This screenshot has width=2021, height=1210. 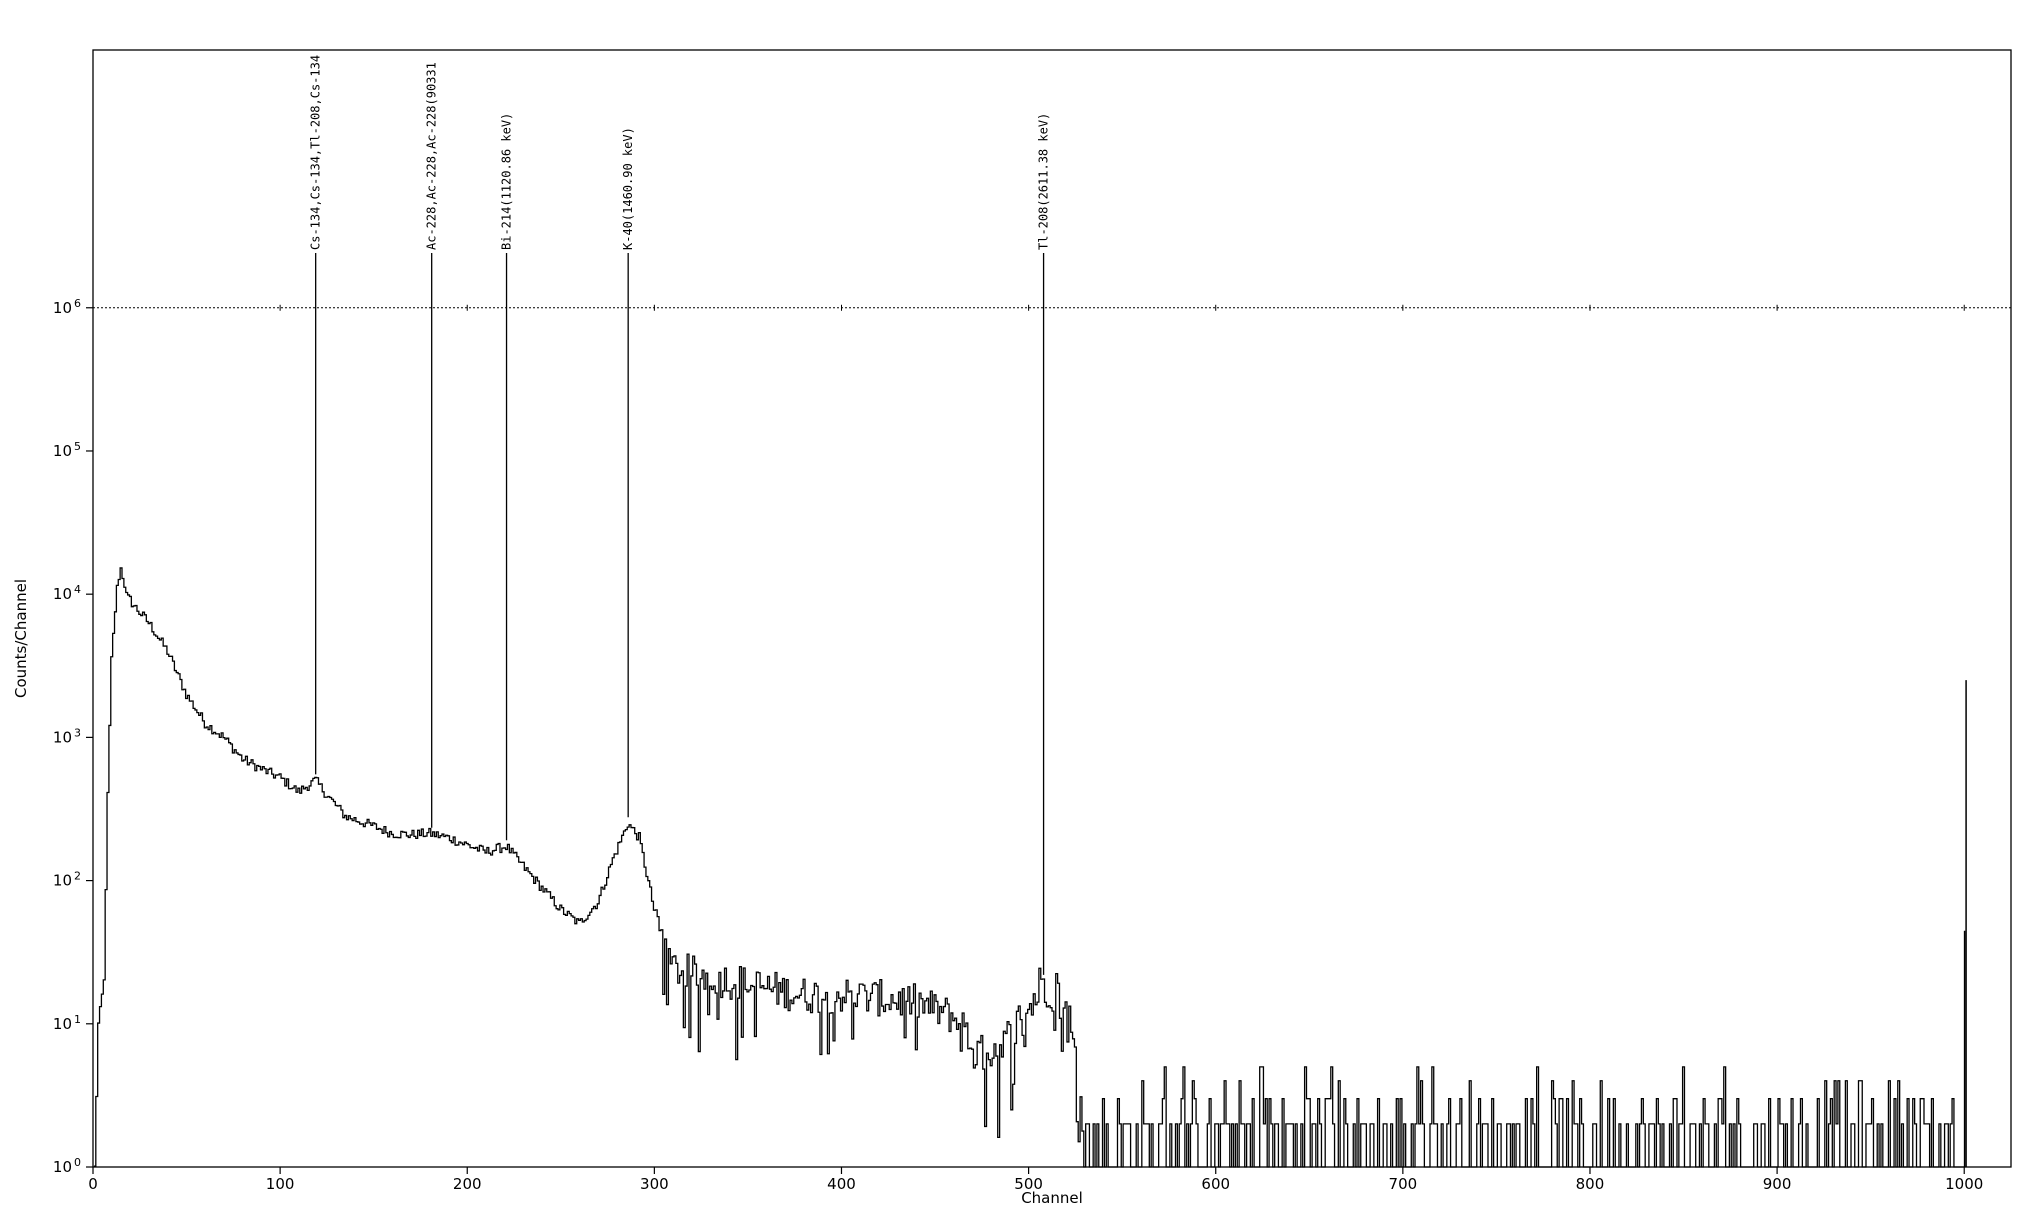 I want to click on y-tick-label: 10 3, so click(x=67, y=736).